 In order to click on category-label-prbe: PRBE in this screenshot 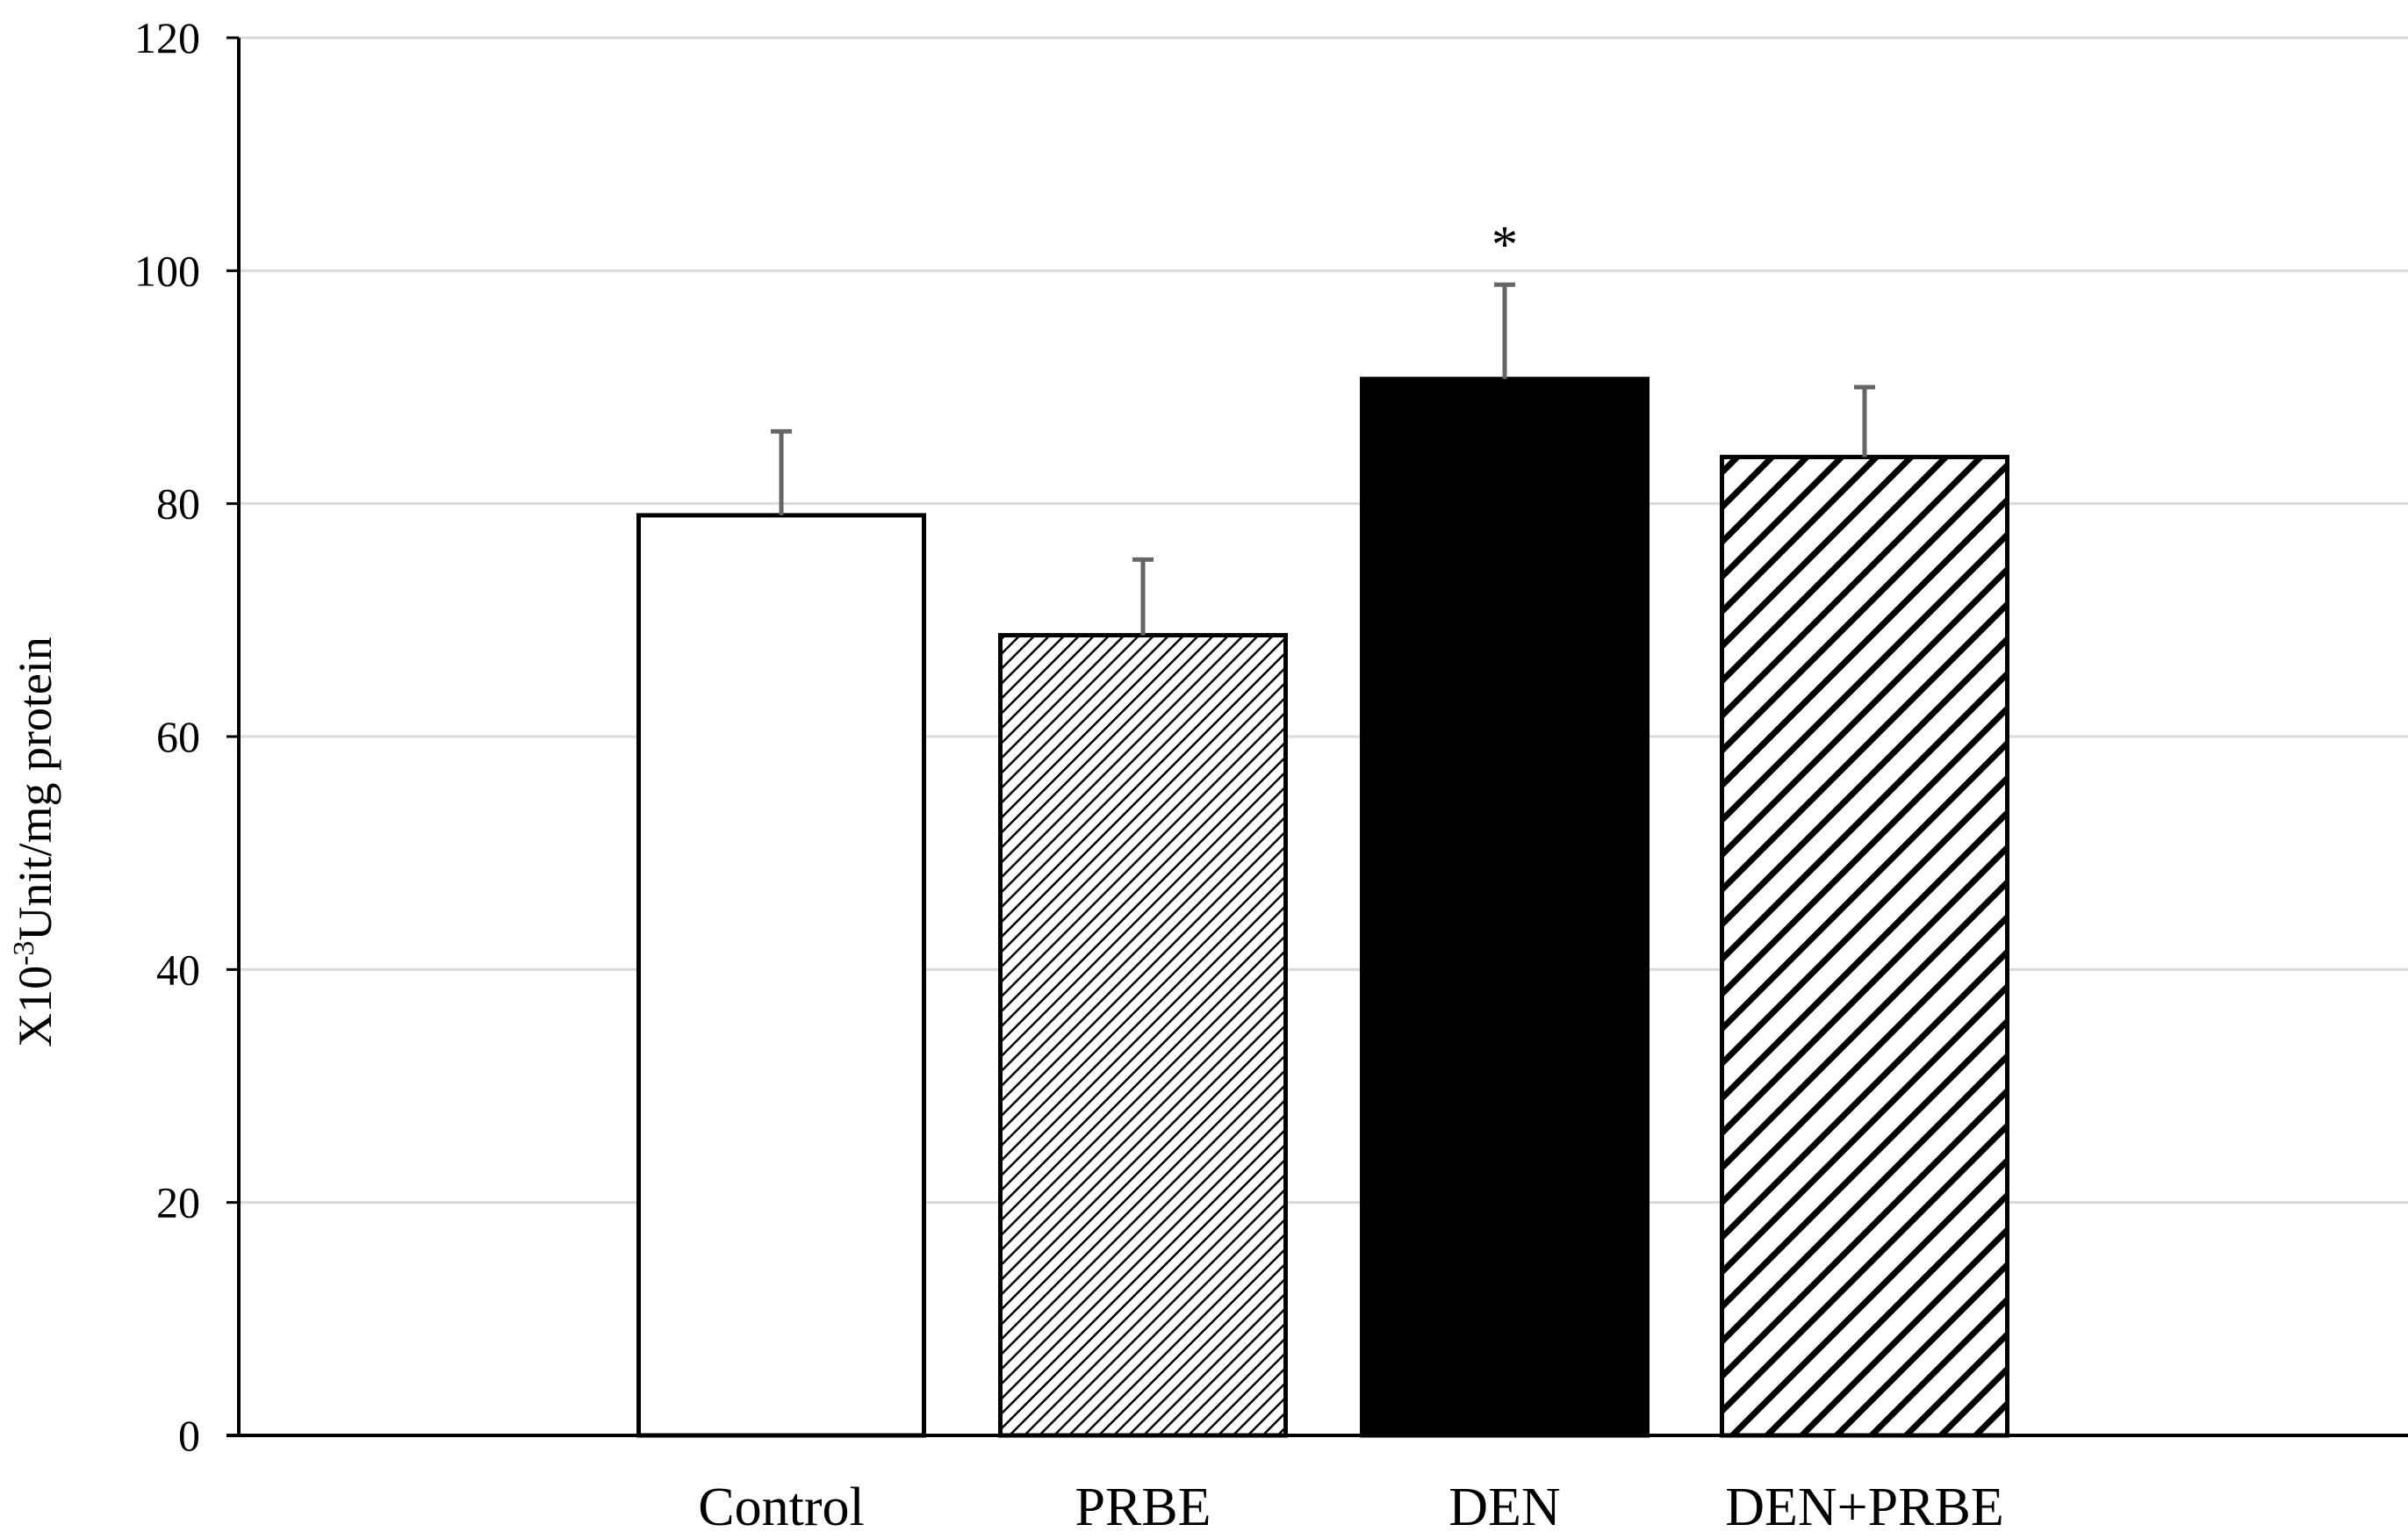, I will do `click(1143, 1507)`.